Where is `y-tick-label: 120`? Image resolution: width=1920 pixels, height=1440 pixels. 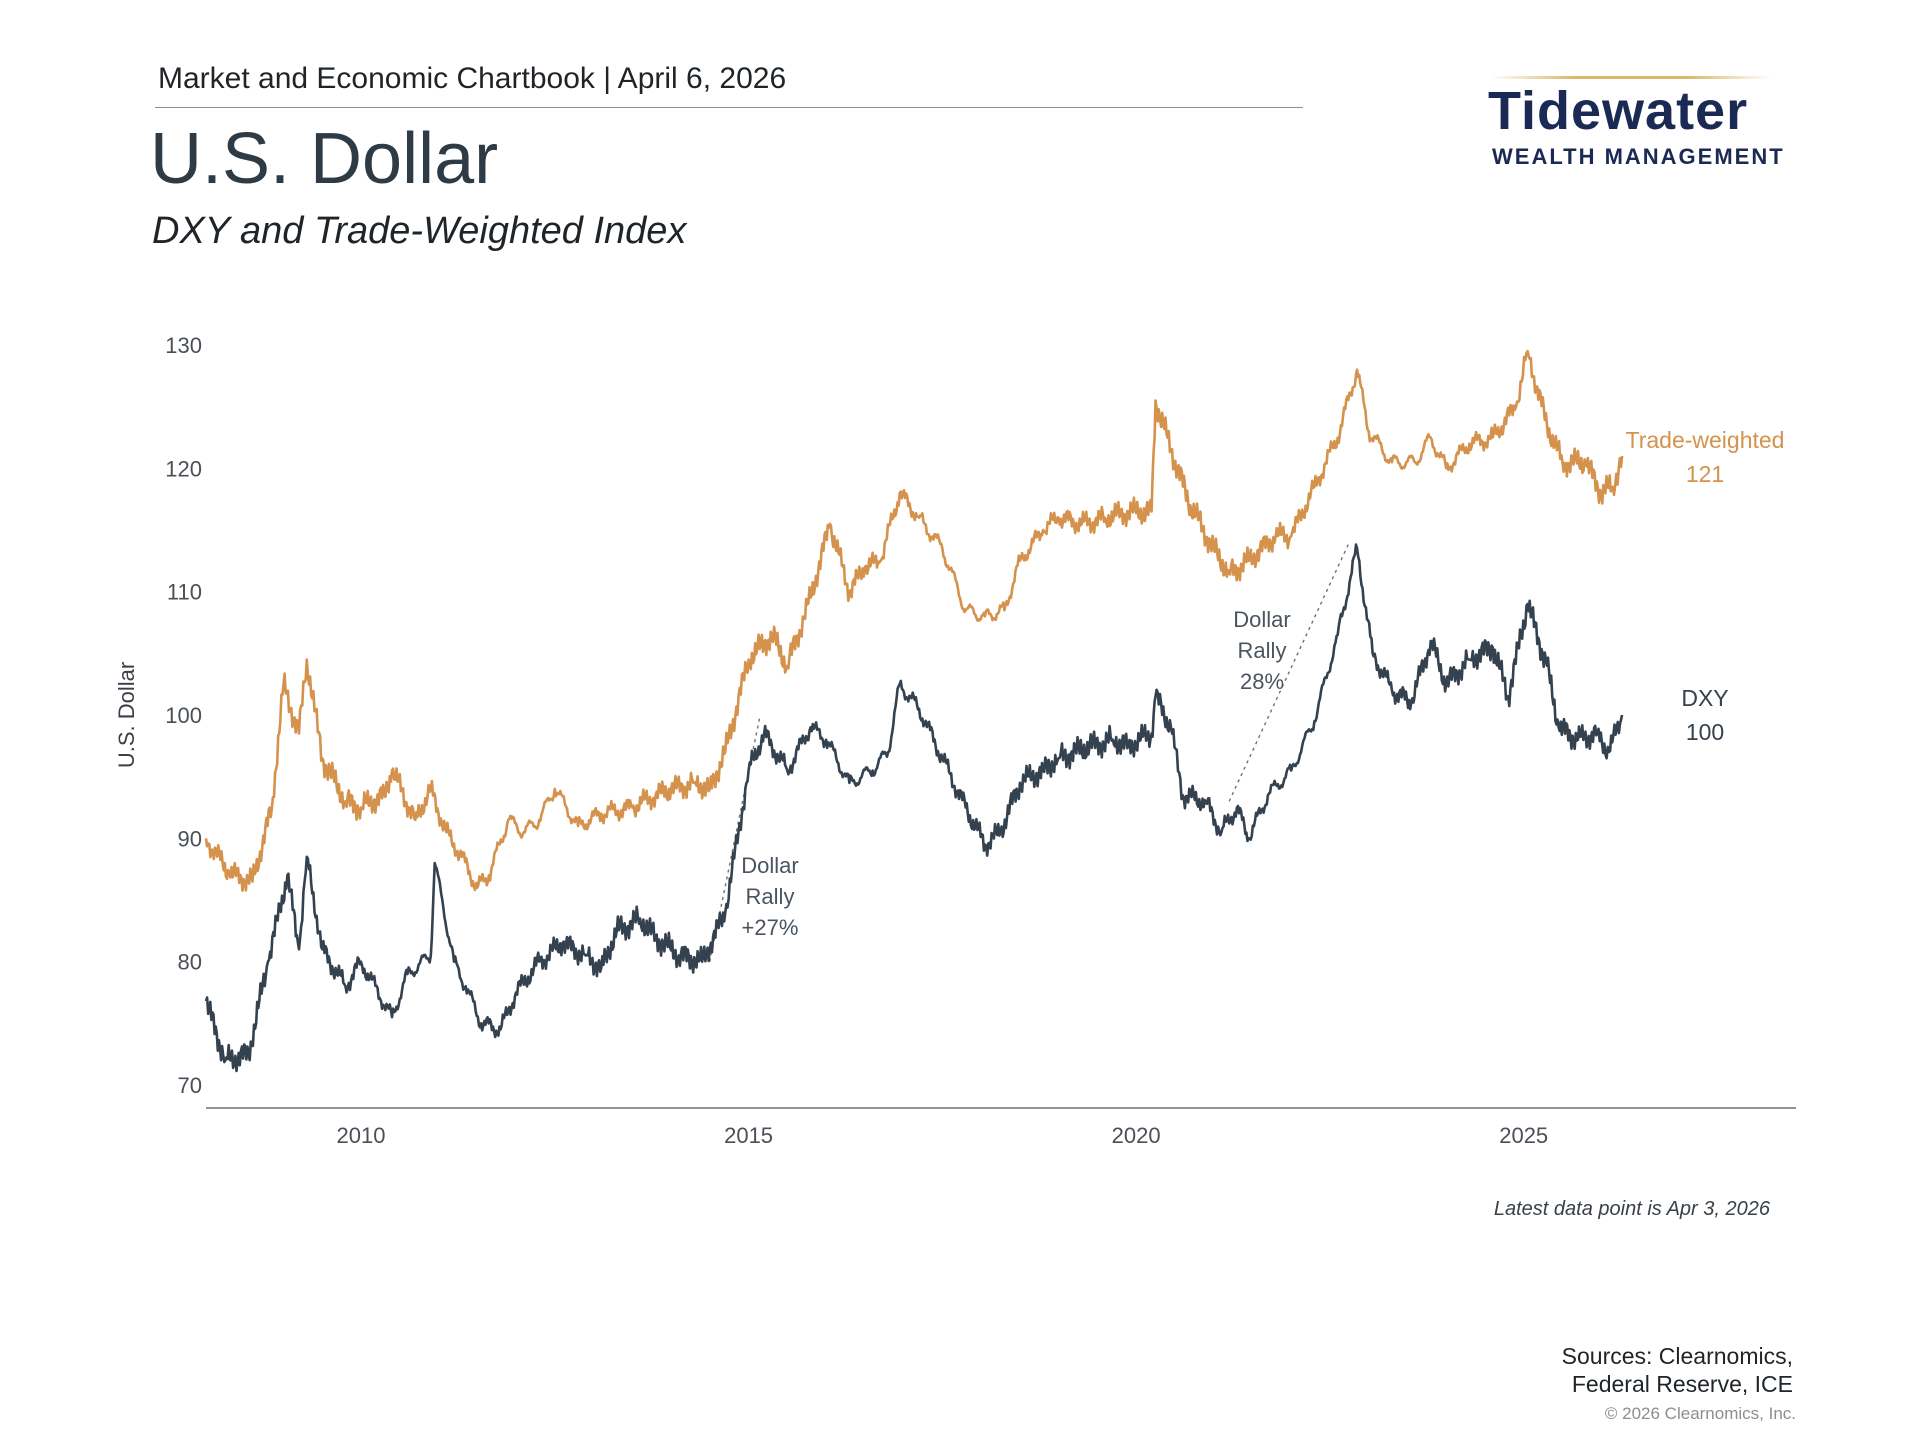
y-tick-label: 120 is located at coordinates (183, 468).